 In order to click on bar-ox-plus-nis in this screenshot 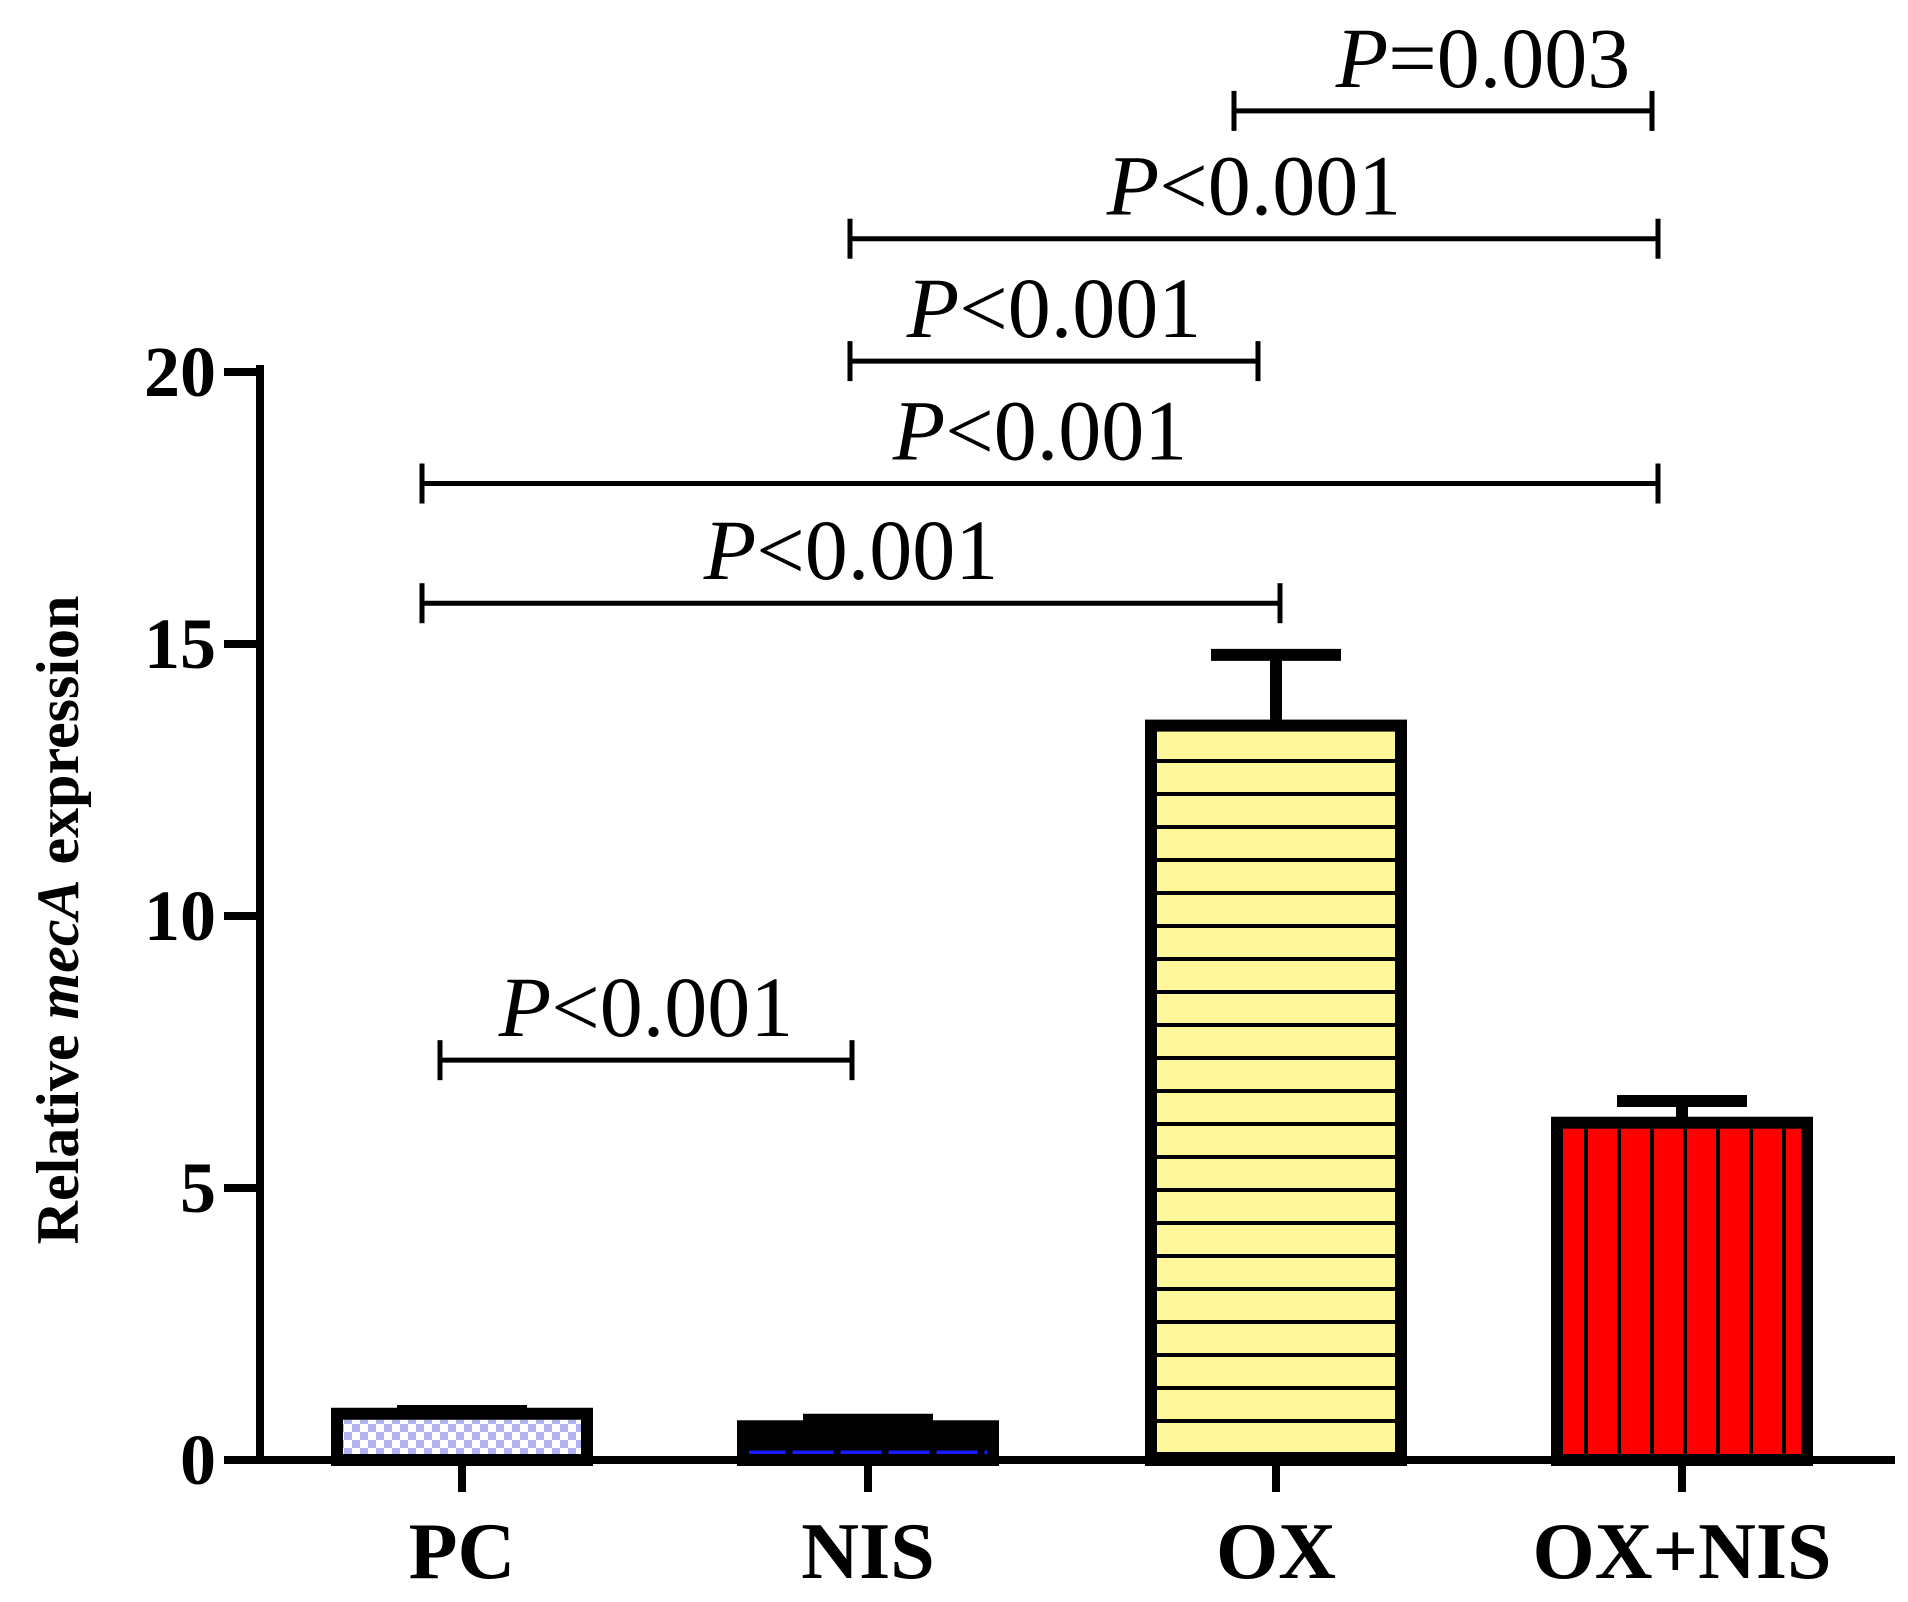, I will do `click(1682, 1291)`.